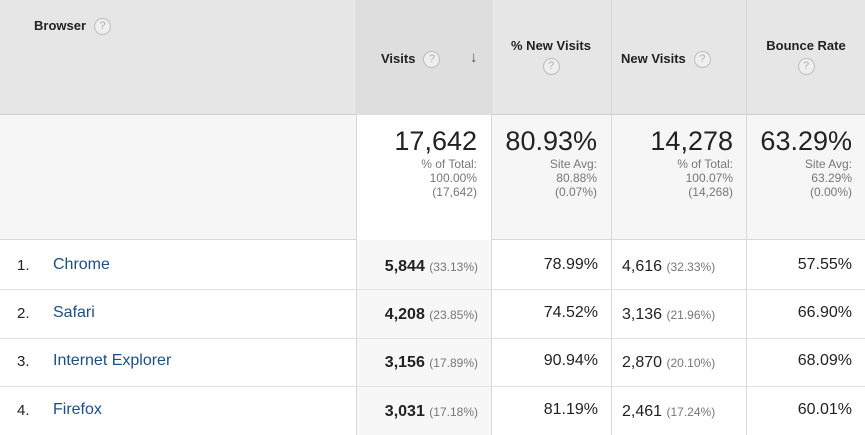  I want to click on new-visits-pct-value: 90.94%, so click(570, 360).